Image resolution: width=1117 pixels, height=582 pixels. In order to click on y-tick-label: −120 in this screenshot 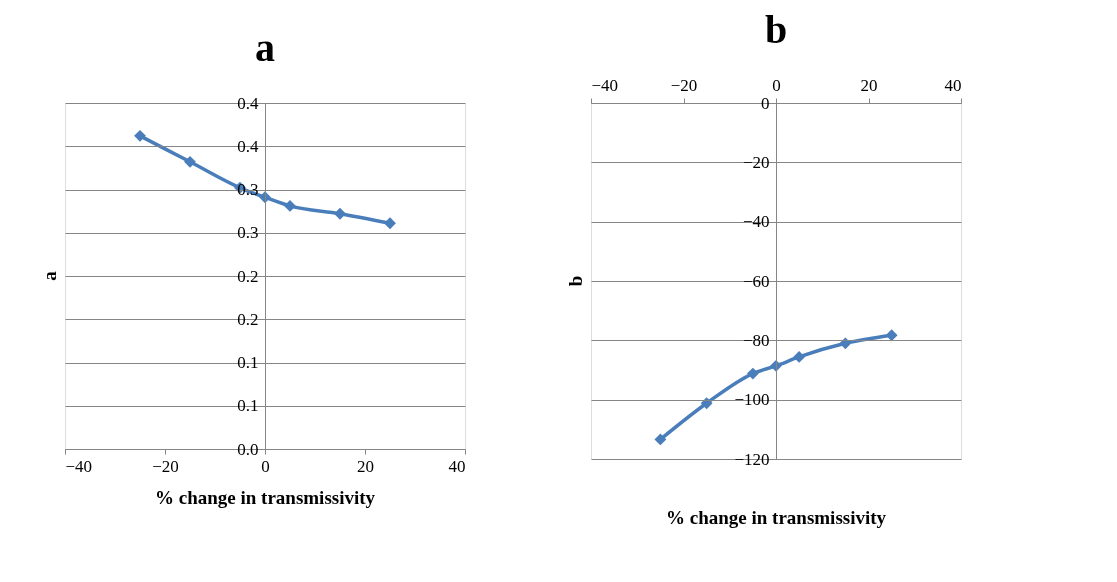, I will do `click(752, 459)`.